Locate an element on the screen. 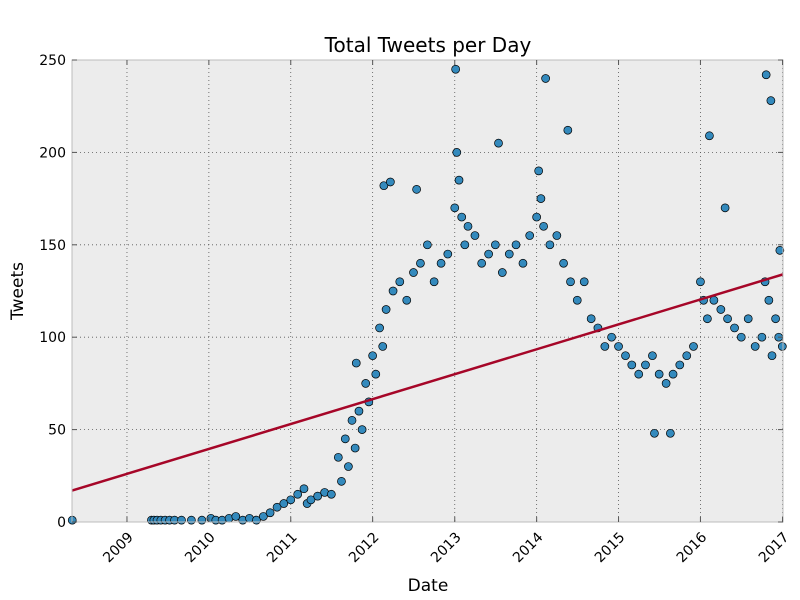  x-tick-label: 2010 is located at coordinates (200, 548).